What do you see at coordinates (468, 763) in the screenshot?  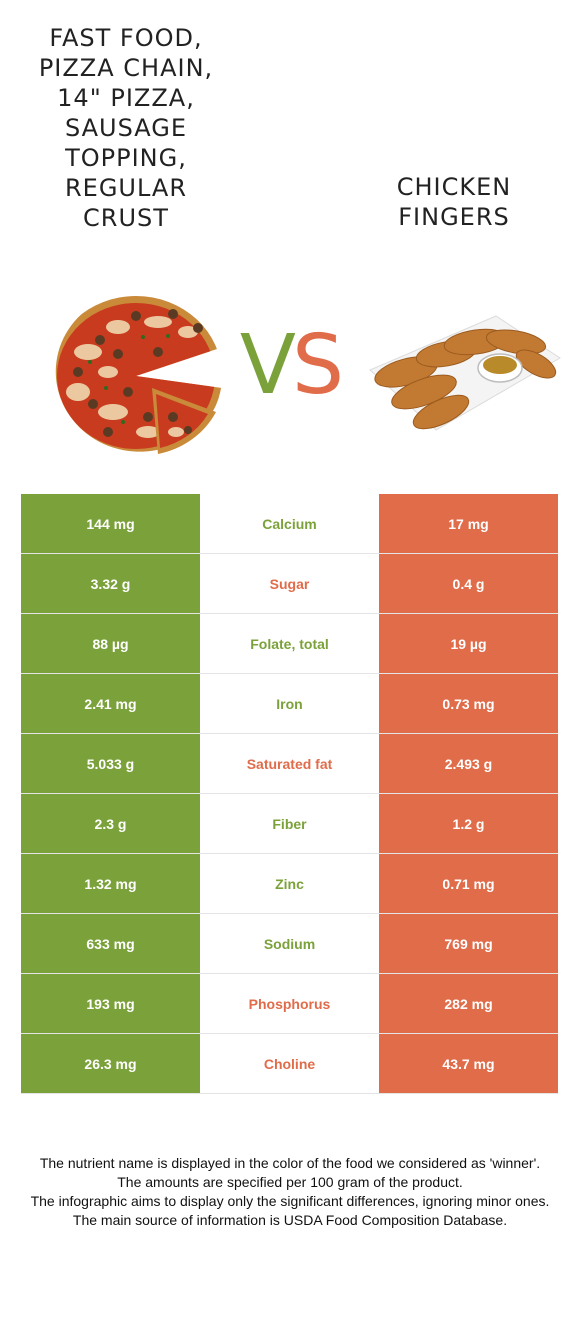 I see `right-food-value: 2.493 g` at bounding box center [468, 763].